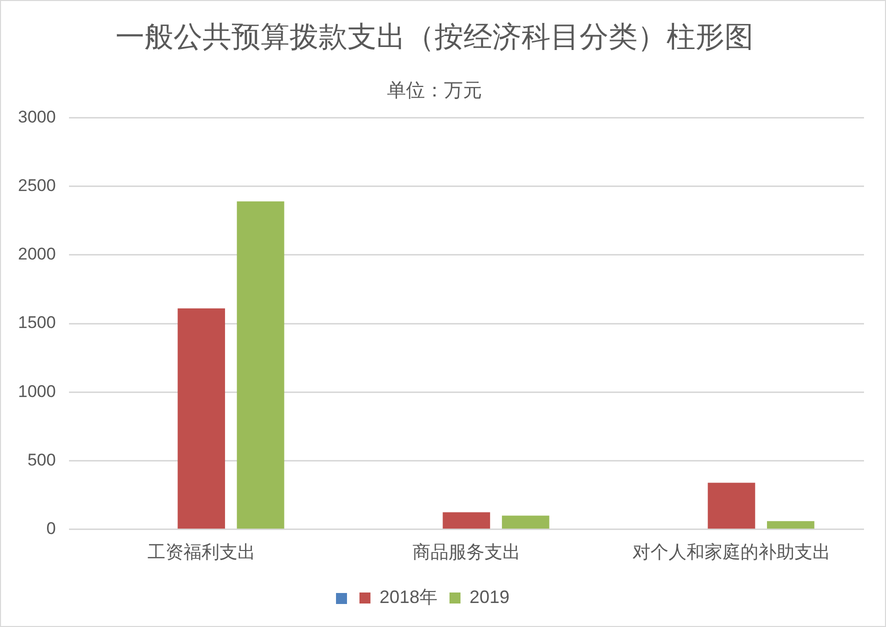 The height and width of the screenshot is (627, 886). I want to click on x-tick-label: 商品服务支出, so click(466, 552).